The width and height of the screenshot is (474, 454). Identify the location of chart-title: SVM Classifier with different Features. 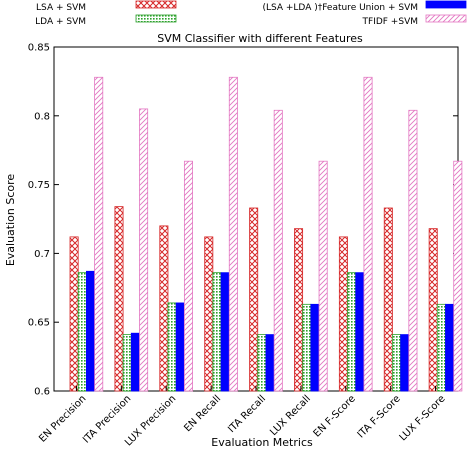
(260, 38).